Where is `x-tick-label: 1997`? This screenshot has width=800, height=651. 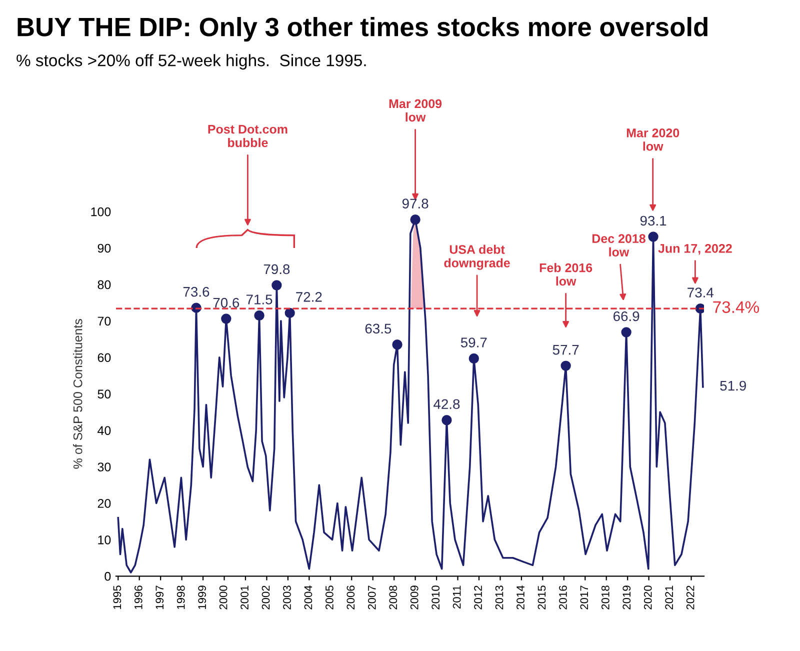 x-tick-label: 1997 is located at coordinates (160, 598).